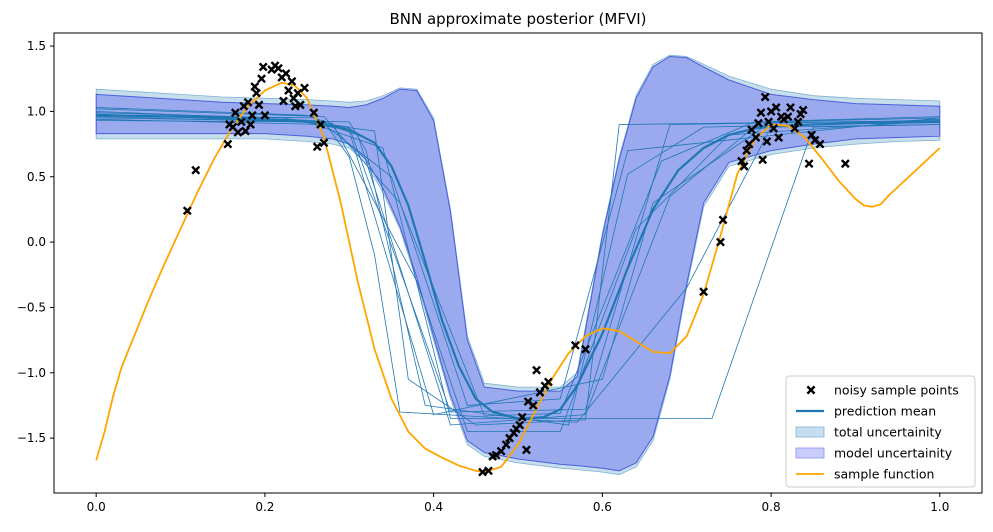 This screenshot has height=532, width=993. Describe the element at coordinates (517, 19) in the screenshot. I see `chart-title: BNN approximate posterior (MFVI)` at that location.